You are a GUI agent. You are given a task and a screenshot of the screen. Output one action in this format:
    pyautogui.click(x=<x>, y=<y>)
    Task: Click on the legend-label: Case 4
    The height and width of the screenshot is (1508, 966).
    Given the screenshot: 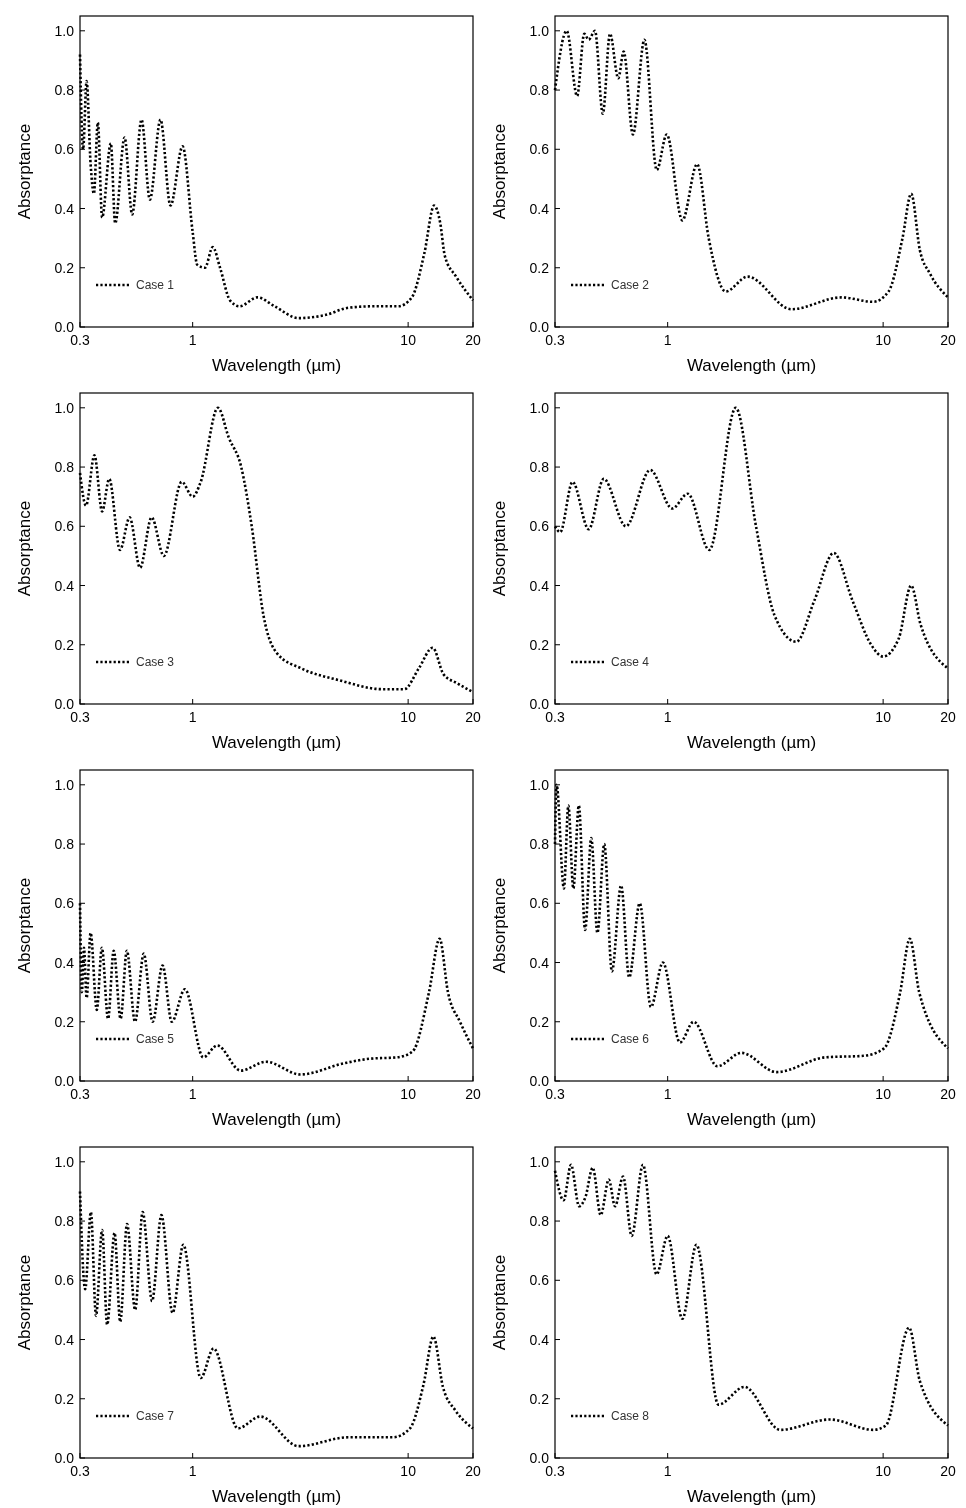 What is the action you would take?
    pyautogui.click(x=630, y=662)
    